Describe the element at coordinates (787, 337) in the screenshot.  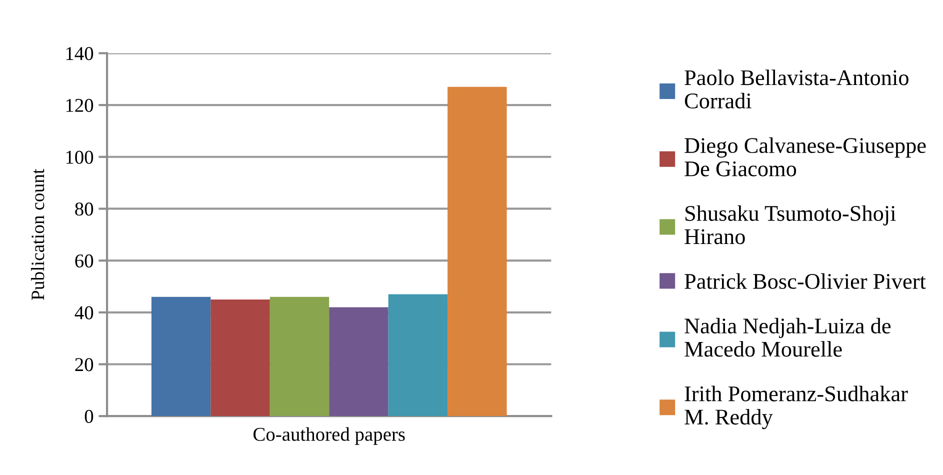
I see `legend-label: Nadia Nedjah-Luiza de Macedo Mourelle` at that location.